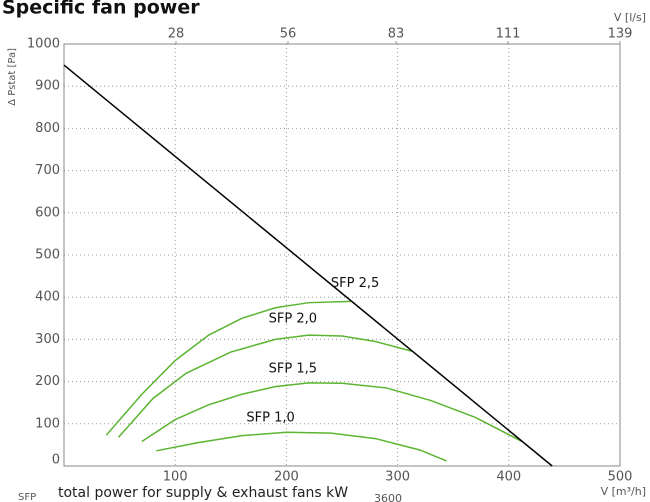 The image size is (650, 502). I want to click on x-tick-label: 300, so click(397, 477).